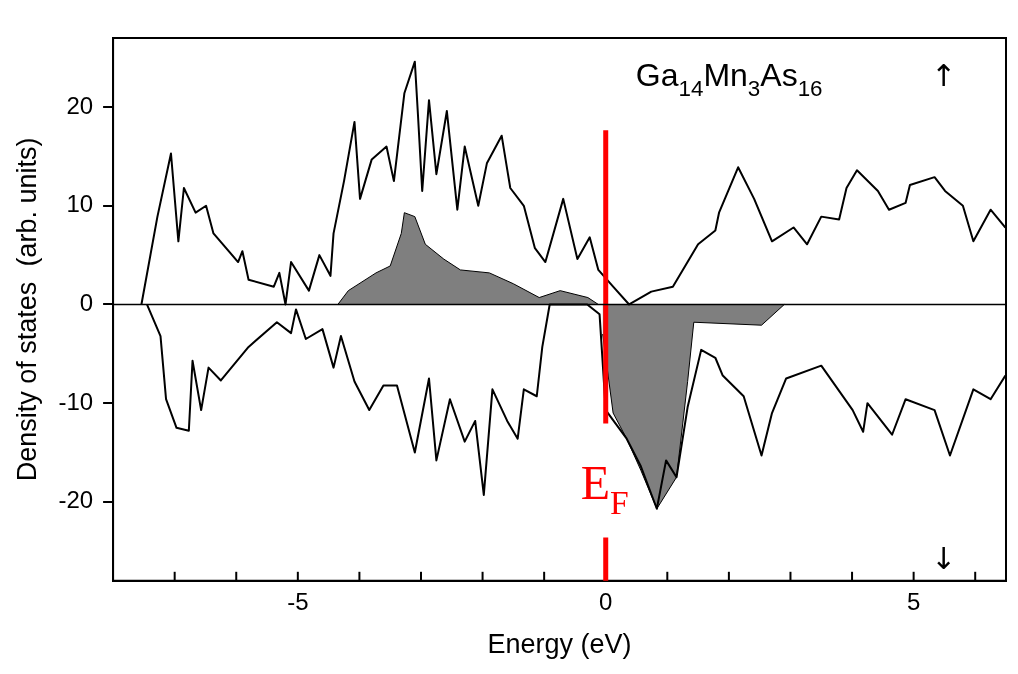 Image resolution: width=1018 pixels, height=674 pixels. What do you see at coordinates (26, 309) in the screenshot?
I see `y-axis-title: Density of states (arb. units)` at bounding box center [26, 309].